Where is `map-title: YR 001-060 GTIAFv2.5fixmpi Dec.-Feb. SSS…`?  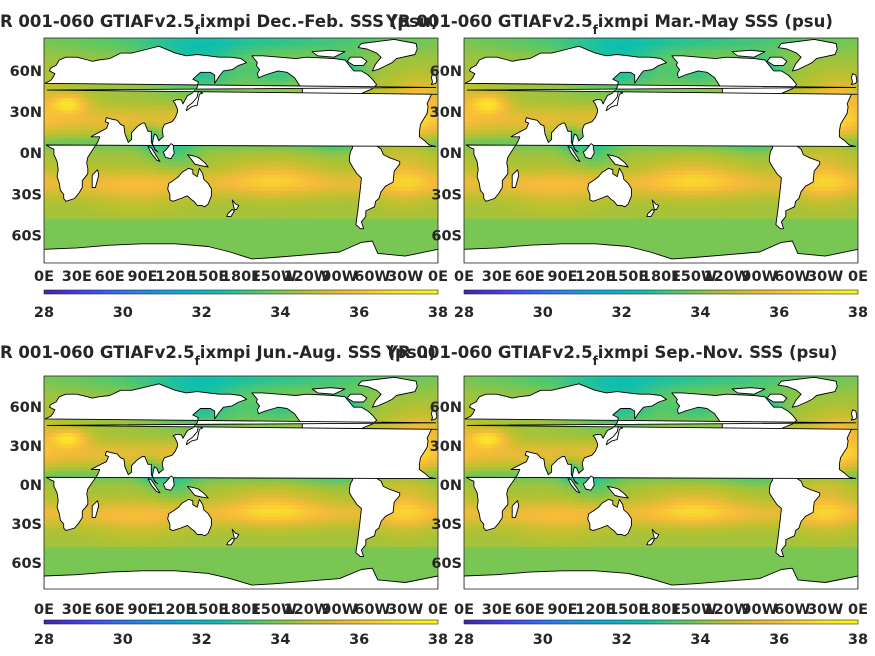 map-title: YR 001-060 GTIAFv2.5fixmpi Dec.-Feb. SSS… is located at coordinates (219, 24).